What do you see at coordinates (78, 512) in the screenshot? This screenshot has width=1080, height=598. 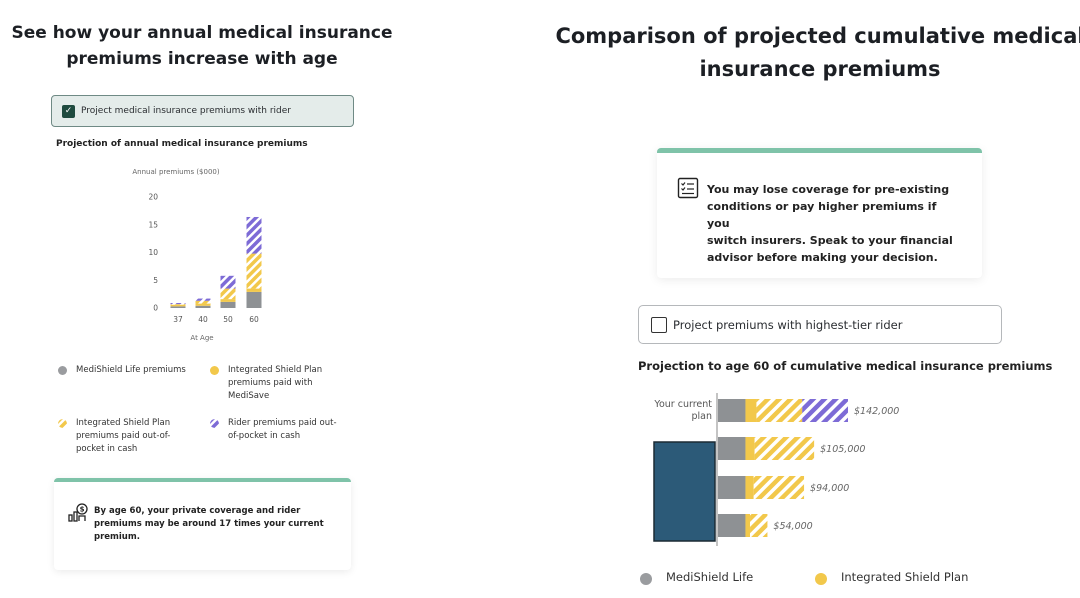 I see `savings-growth-icon: $` at bounding box center [78, 512].